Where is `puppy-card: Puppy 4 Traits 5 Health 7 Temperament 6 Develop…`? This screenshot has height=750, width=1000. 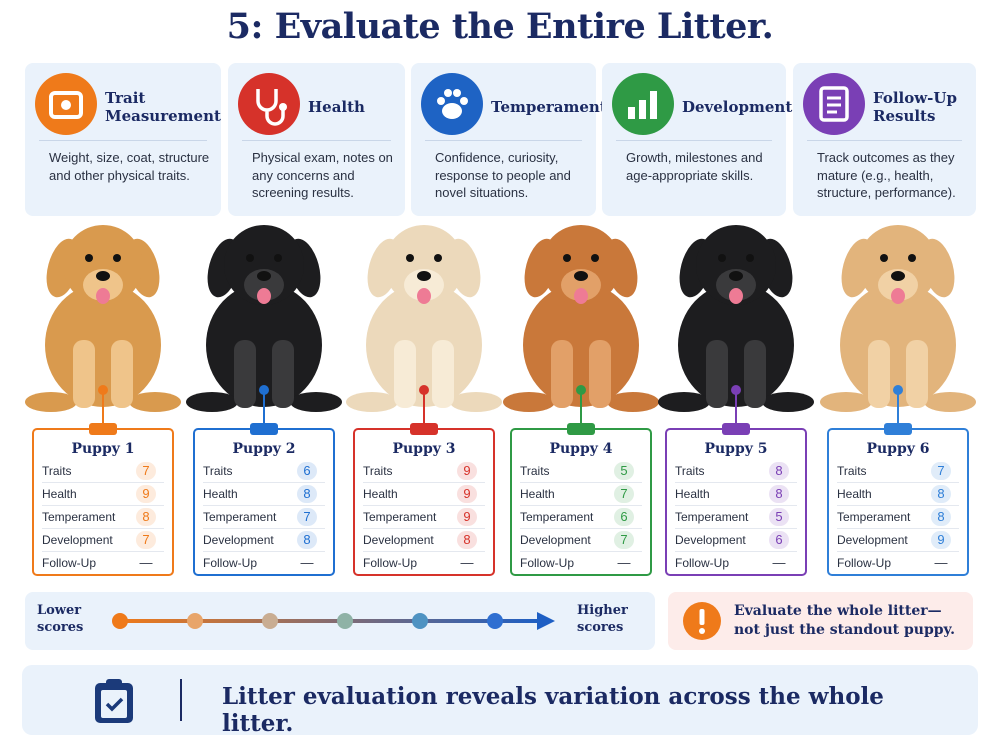
puppy-card: Puppy 4 Traits 5 Health 7 Temperament 6 Develop… is located at coordinates (581, 499).